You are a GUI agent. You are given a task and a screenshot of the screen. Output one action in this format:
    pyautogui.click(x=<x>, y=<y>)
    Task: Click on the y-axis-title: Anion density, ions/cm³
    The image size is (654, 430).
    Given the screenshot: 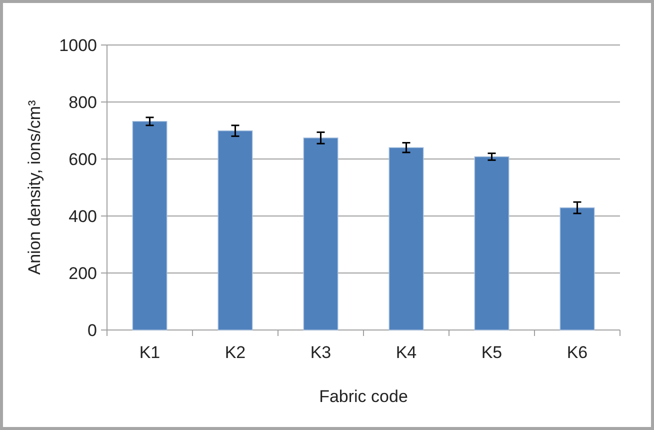 What is the action you would take?
    pyautogui.click(x=34, y=187)
    